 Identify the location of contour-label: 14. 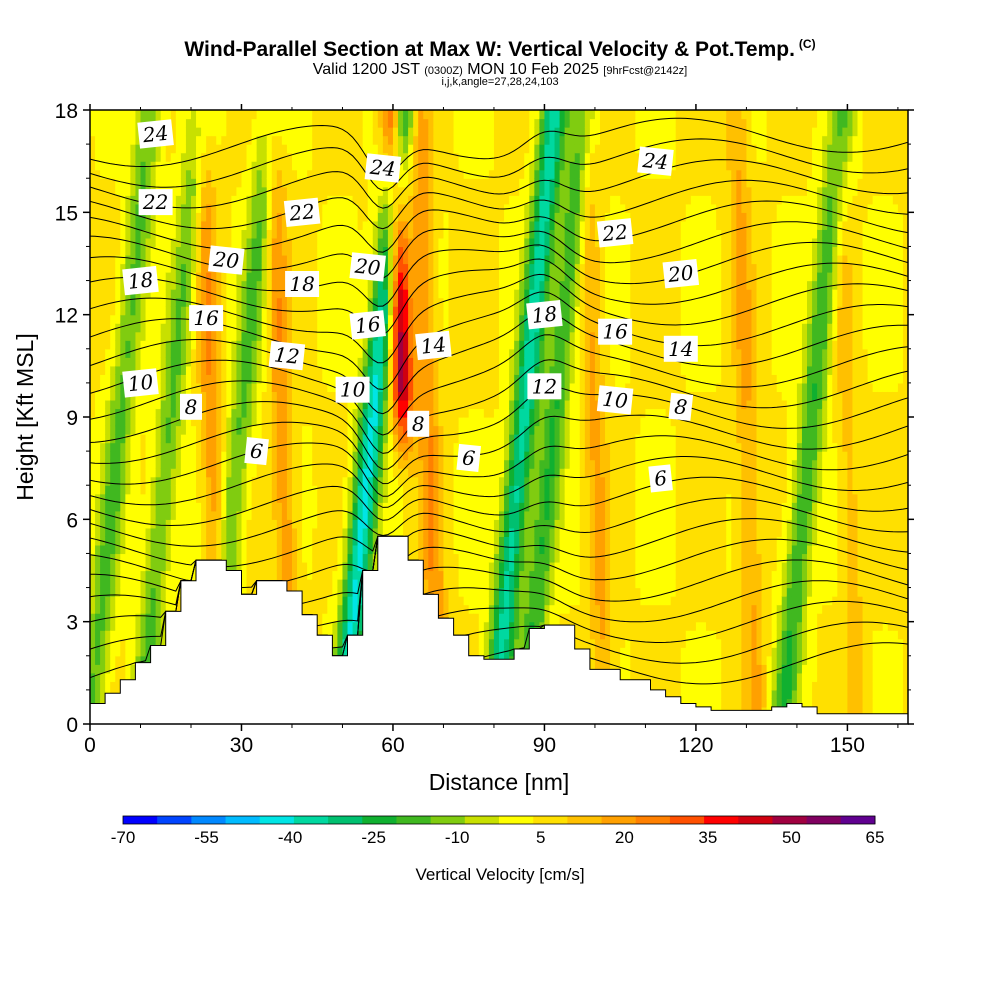
(680, 348).